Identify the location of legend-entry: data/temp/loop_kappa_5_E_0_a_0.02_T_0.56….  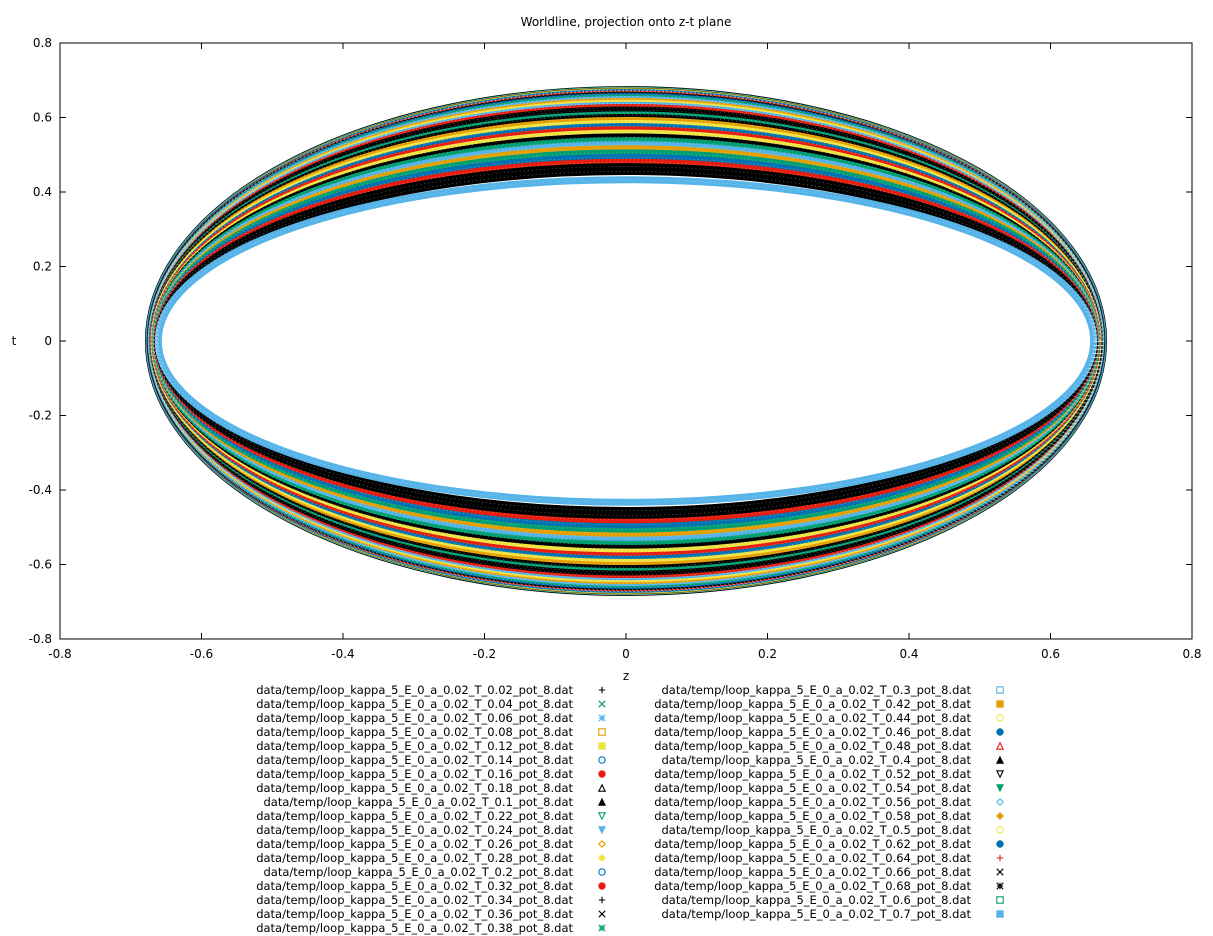
(829, 802).